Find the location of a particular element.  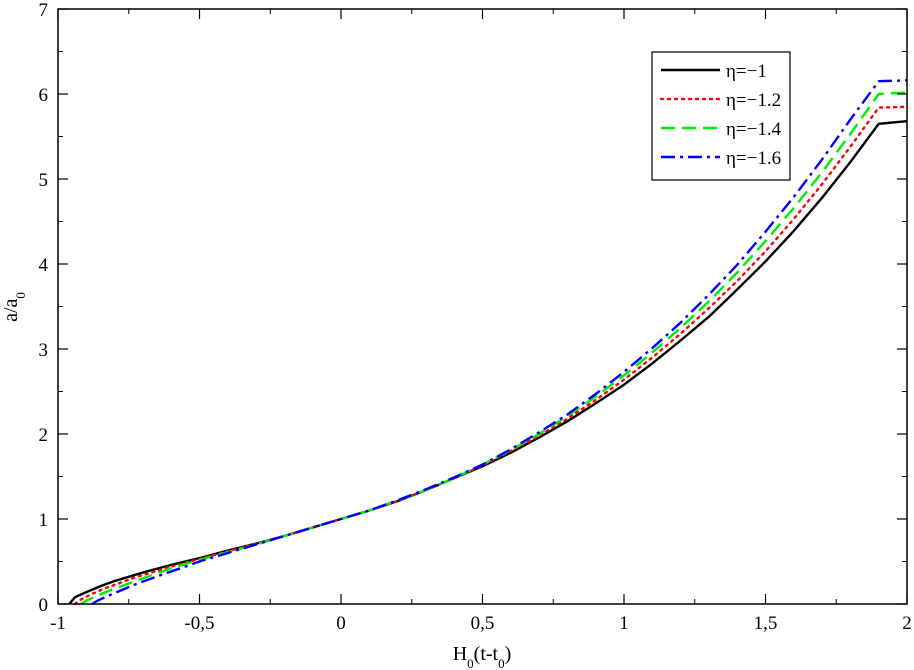

legend-box is located at coordinates (721, 116).